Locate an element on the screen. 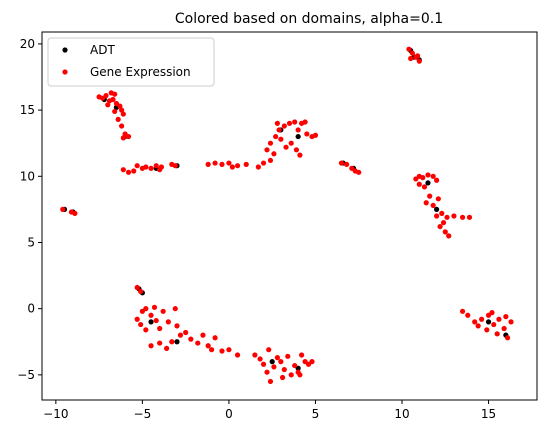 Image resolution: width=546 pixels, height=435 pixels. x-tick-label: 10 is located at coordinates (401, 414).